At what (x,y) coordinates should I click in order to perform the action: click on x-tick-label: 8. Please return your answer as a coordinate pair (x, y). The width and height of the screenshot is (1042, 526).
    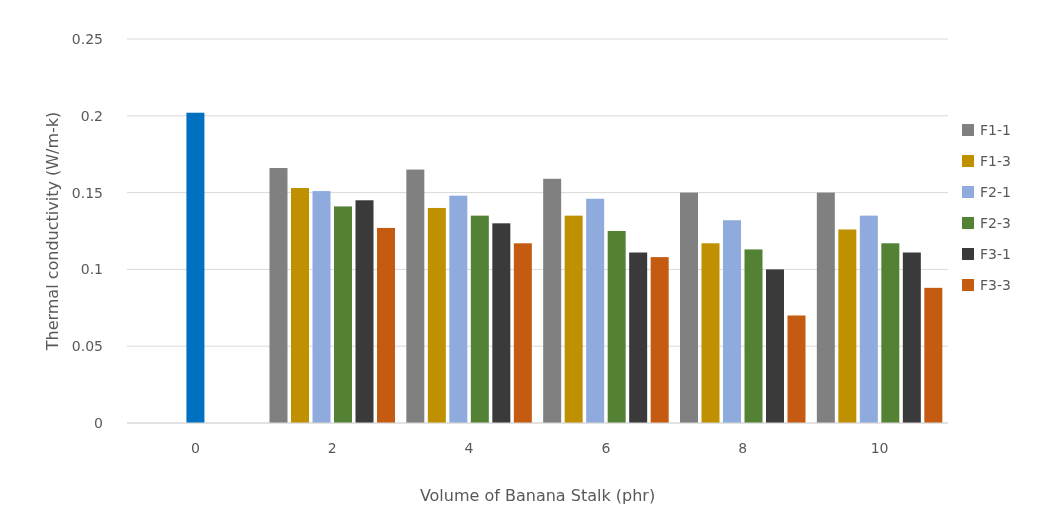
    Looking at the image, I should click on (743, 448).